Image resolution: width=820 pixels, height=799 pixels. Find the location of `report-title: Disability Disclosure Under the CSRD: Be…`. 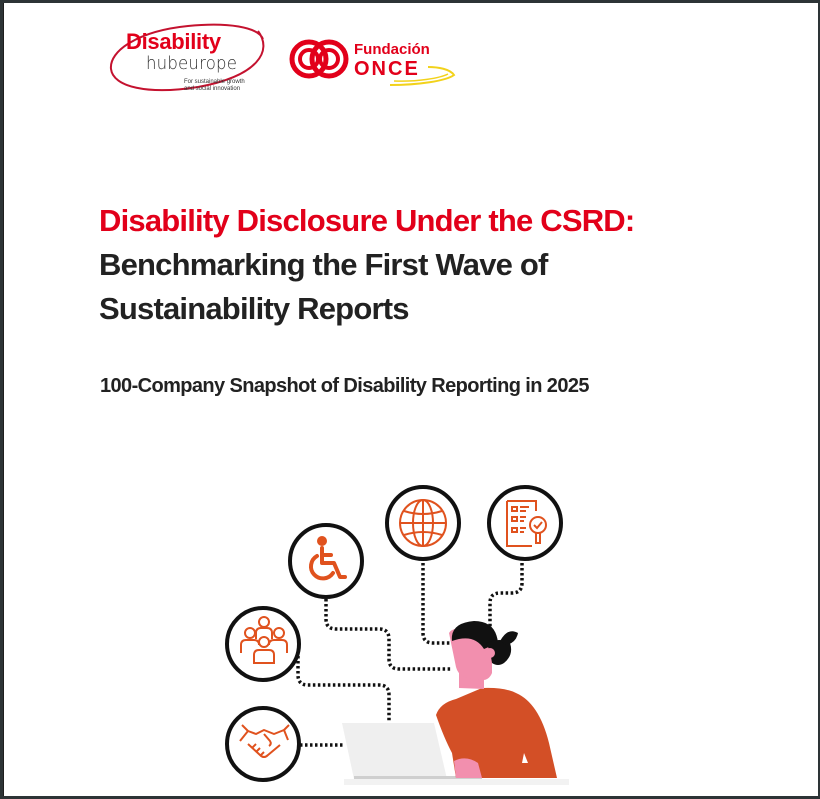

report-title: Disability Disclosure Under the CSRD: Be… is located at coordinates (449, 265).